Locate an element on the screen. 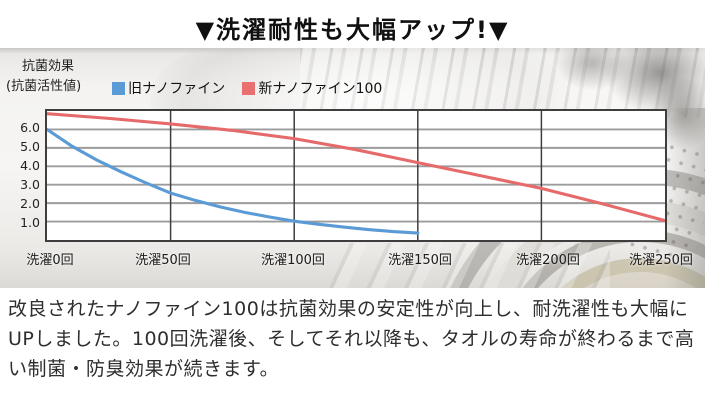  y-axis-tick-label: 4.0 is located at coordinates (30, 165).